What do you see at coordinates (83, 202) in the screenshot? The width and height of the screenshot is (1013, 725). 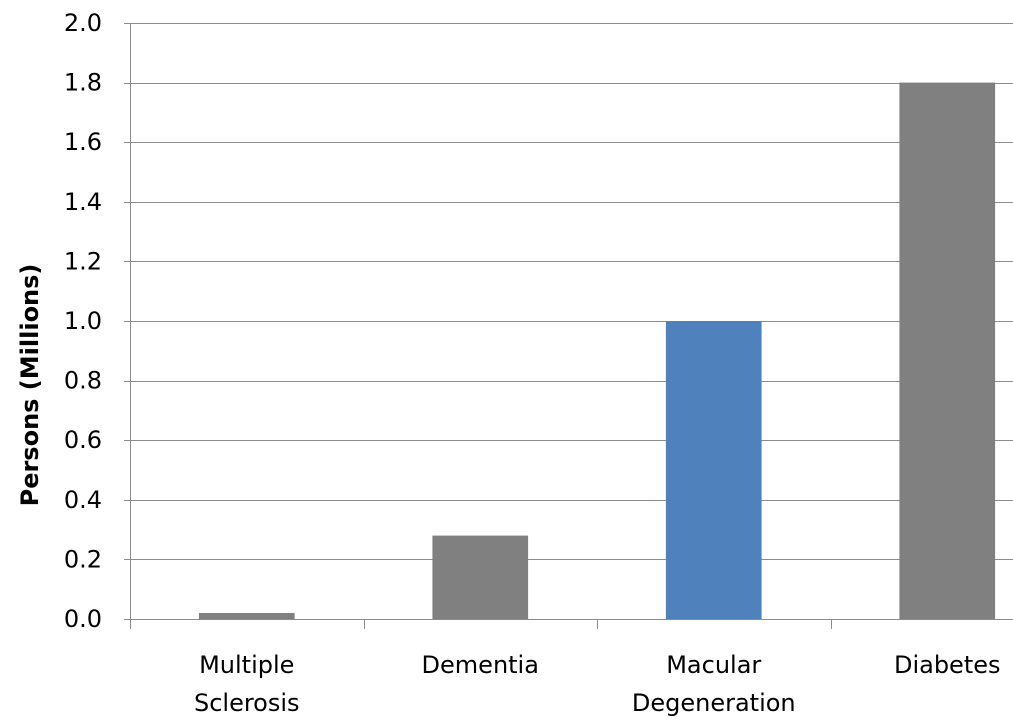 I see `y-tick-label: 1.4` at bounding box center [83, 202].